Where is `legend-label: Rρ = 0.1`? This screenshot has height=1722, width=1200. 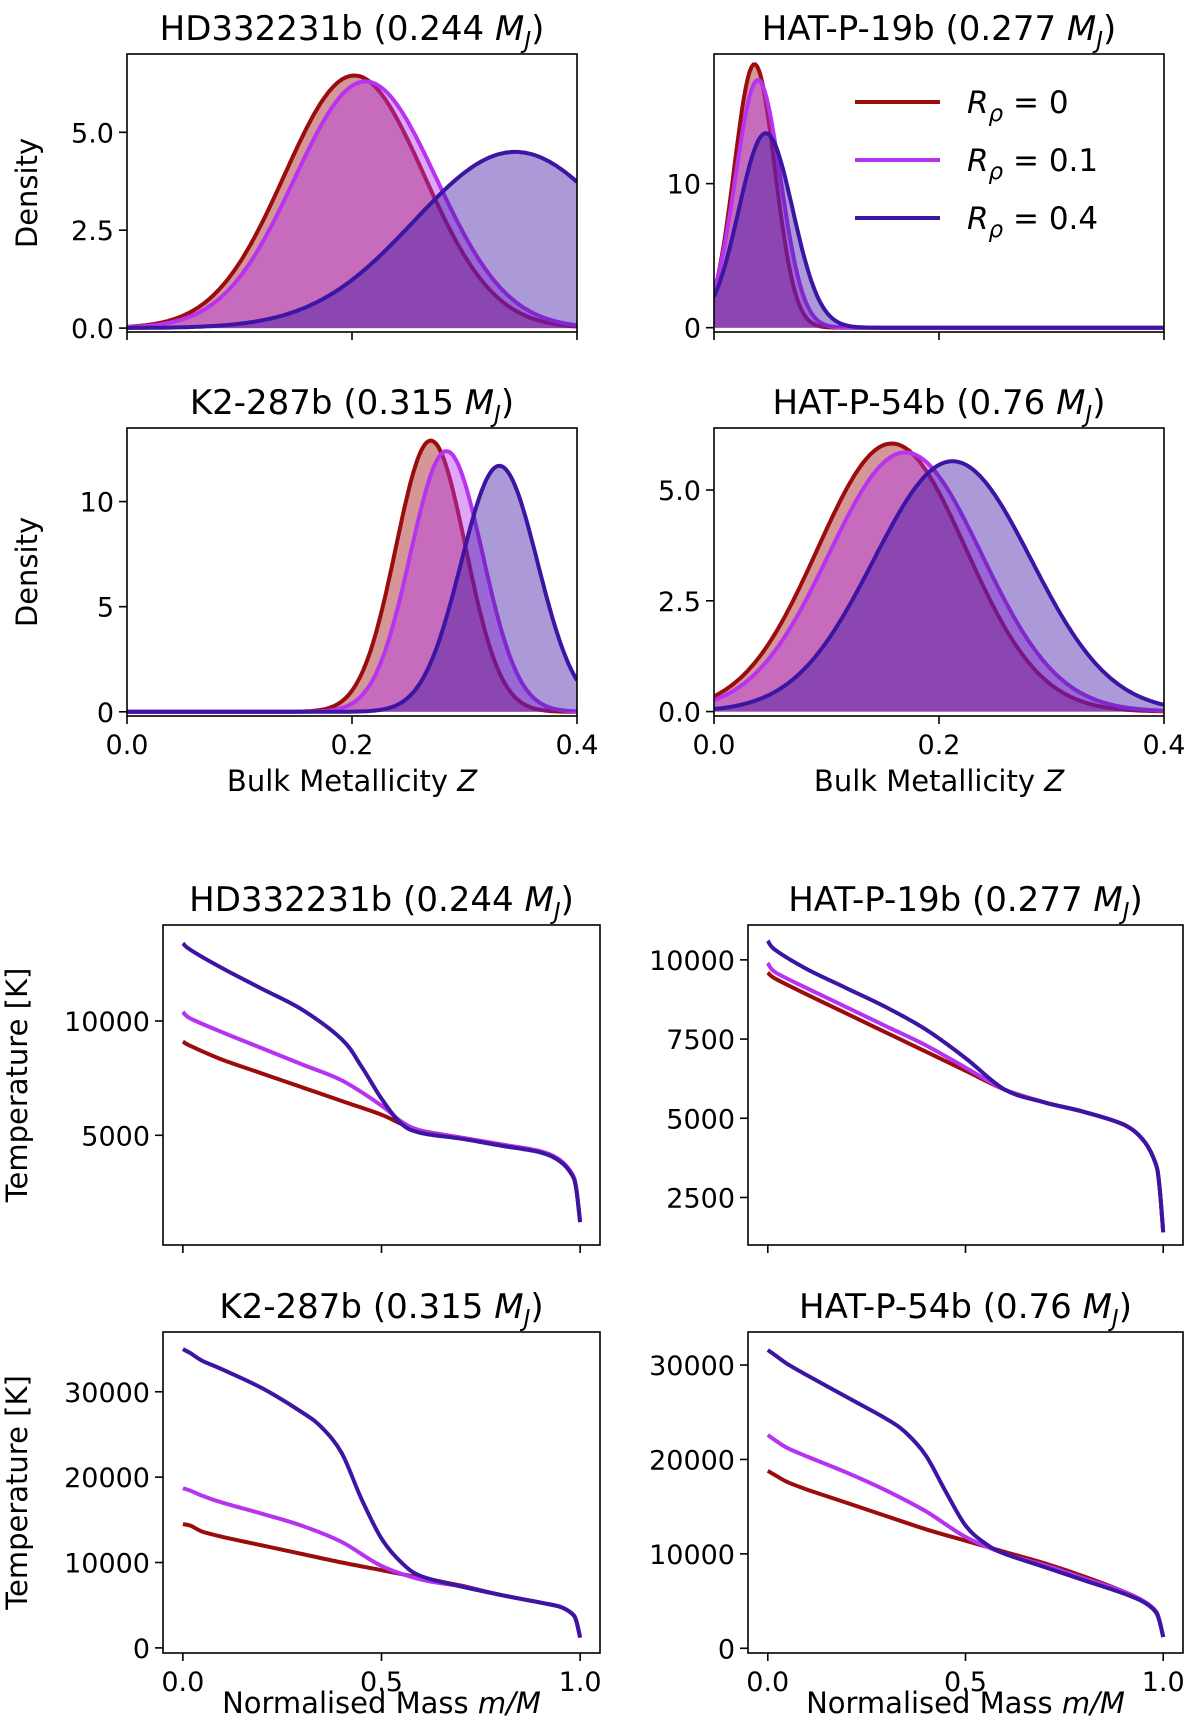
legend-label: Rρ = 0.1 is located at coordinates (1032, 164).